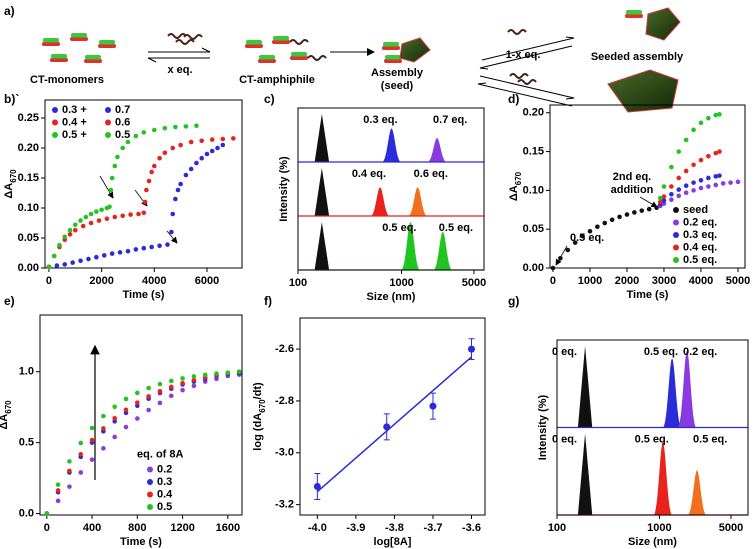 Image resolution: width=756 pixels, height=549 pixels. Describe the element at coordinates (284, 401) in the screenshot. I see `y-tick-label: -2.8` at that location.